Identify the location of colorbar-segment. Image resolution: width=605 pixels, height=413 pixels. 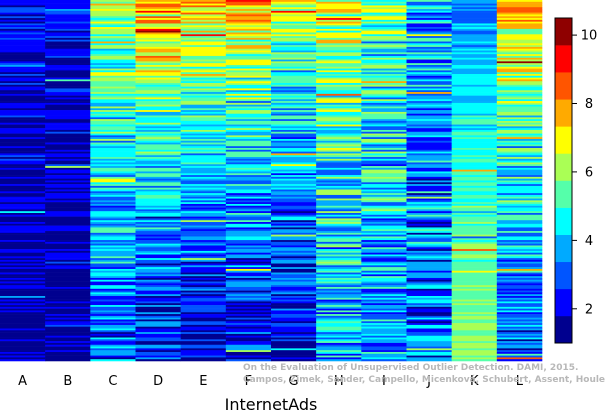
(563, 302).